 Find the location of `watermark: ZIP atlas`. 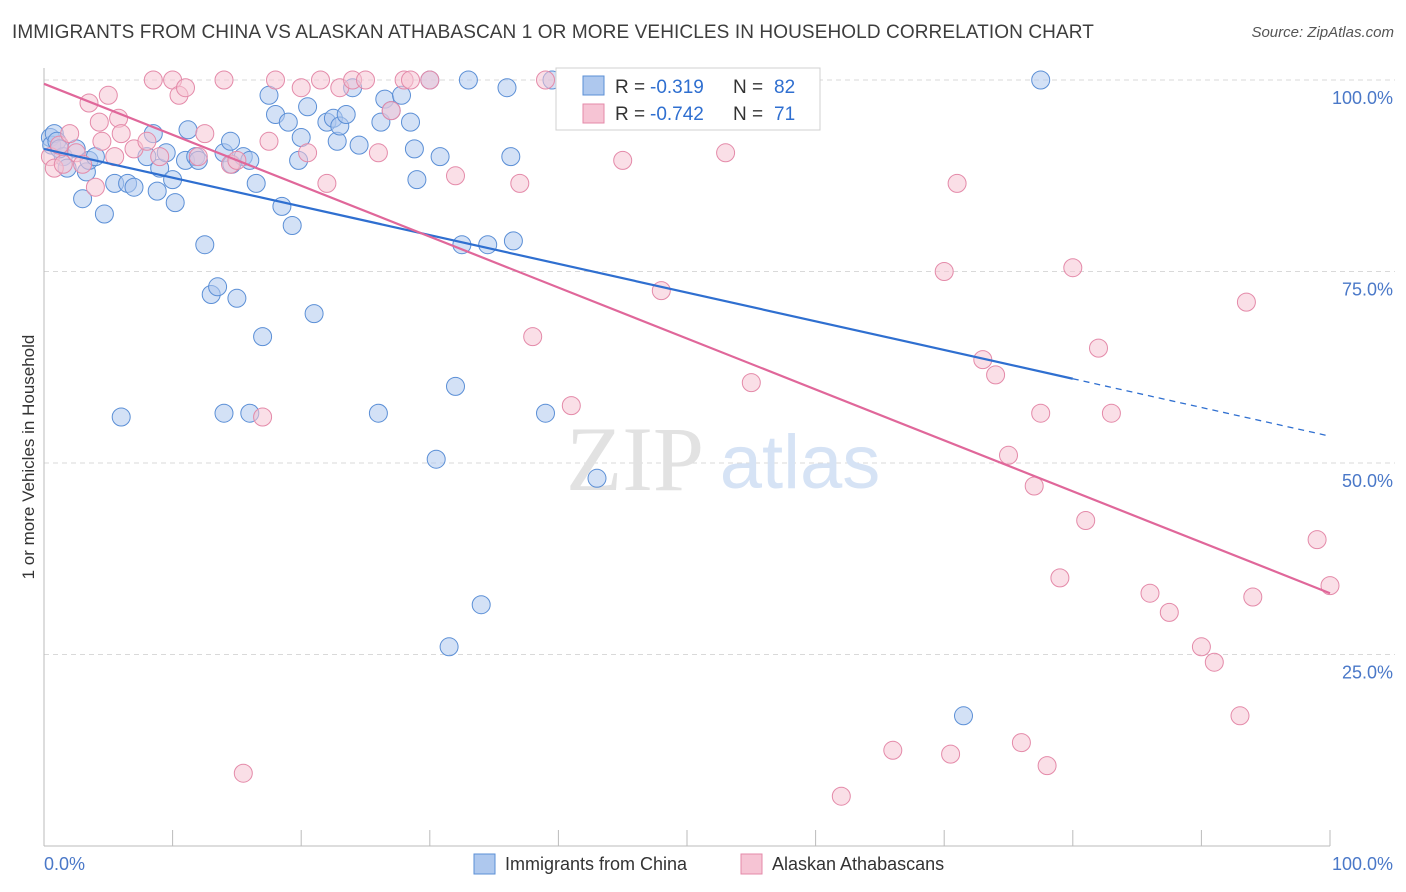

watermark: ZIP atlas is located at coordinates (723, 459).